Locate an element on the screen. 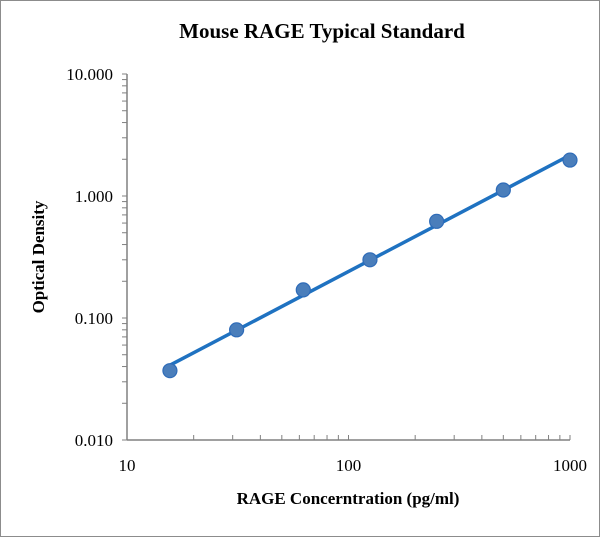 This screenshot has width=600, height=537. y-axis-title: Optical Density is located at coordinates (38, 256).